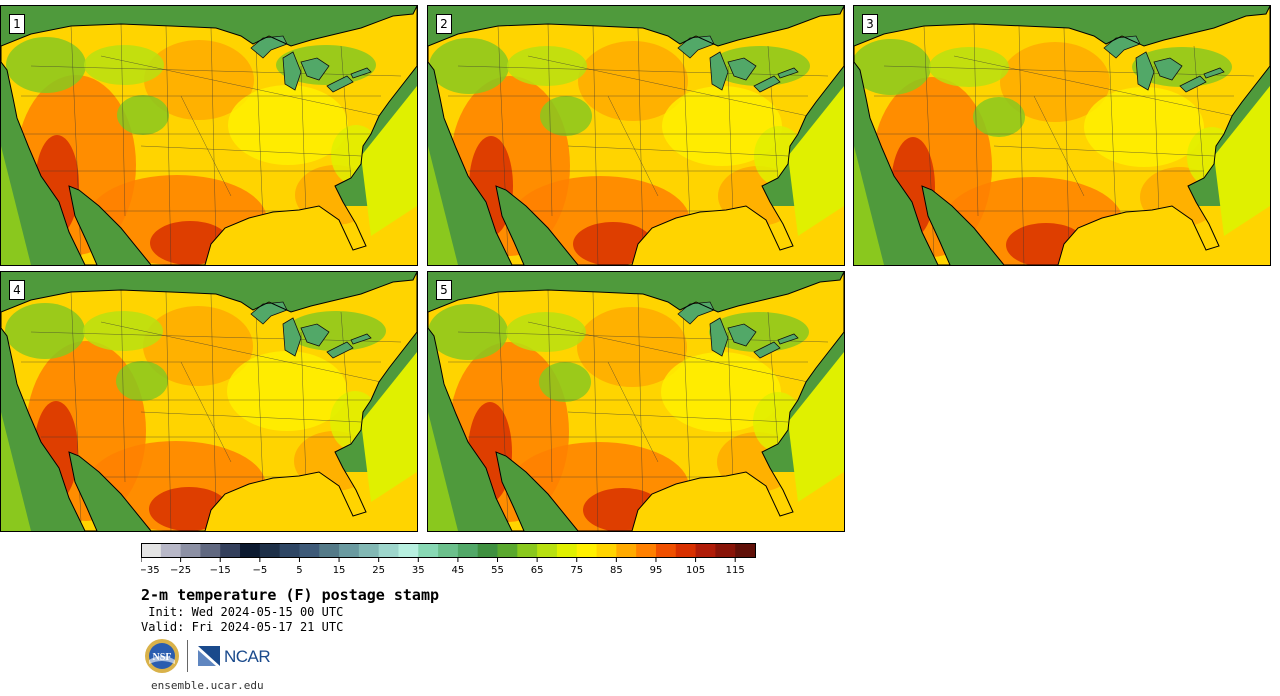 The height and width of the screenshot is (696, 1280). What do you see at coordinates (458, 570) in the screenshot?
I see `colorbar-tick-label: 45` at bounding box center [458, 570].